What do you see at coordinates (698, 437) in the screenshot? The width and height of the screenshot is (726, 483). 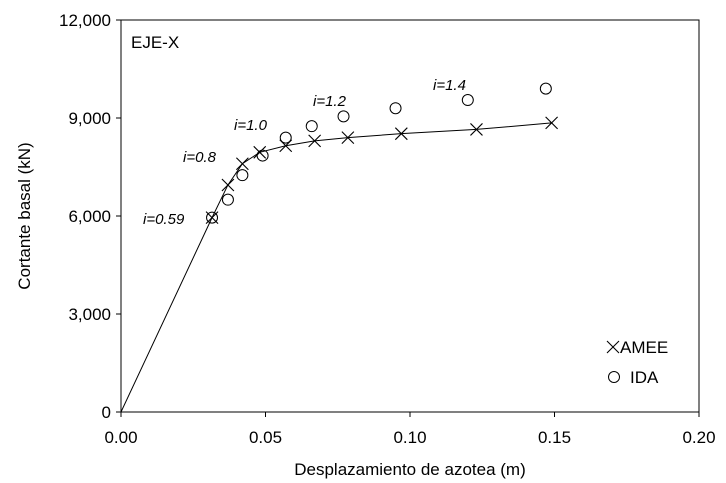 I see `x-tick-label: 0.20` at bounding box center [698, 437].